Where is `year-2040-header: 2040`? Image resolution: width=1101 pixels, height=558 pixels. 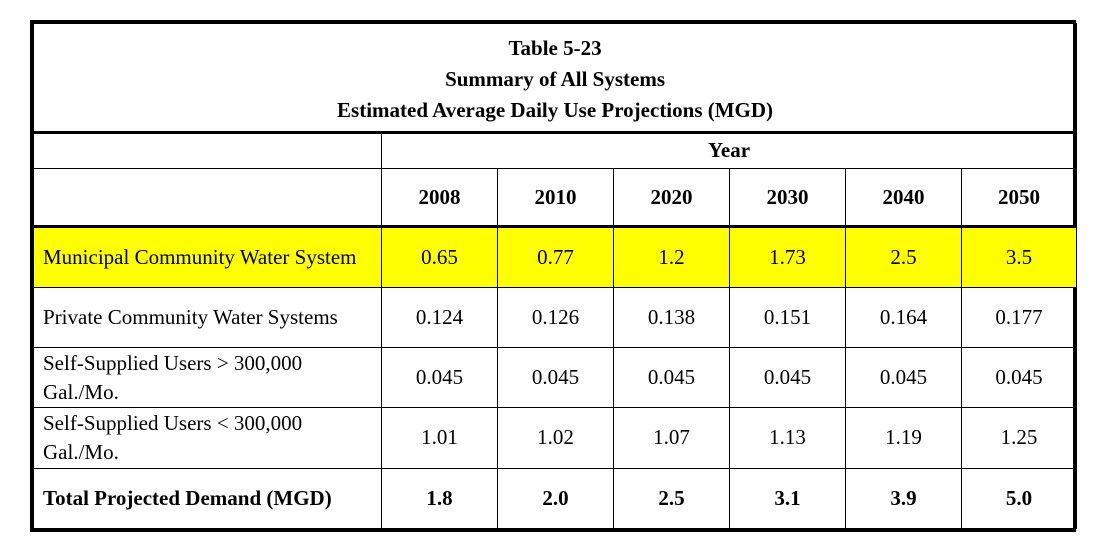 year-2040-header: 2040 is located at coordinates (903, 198).